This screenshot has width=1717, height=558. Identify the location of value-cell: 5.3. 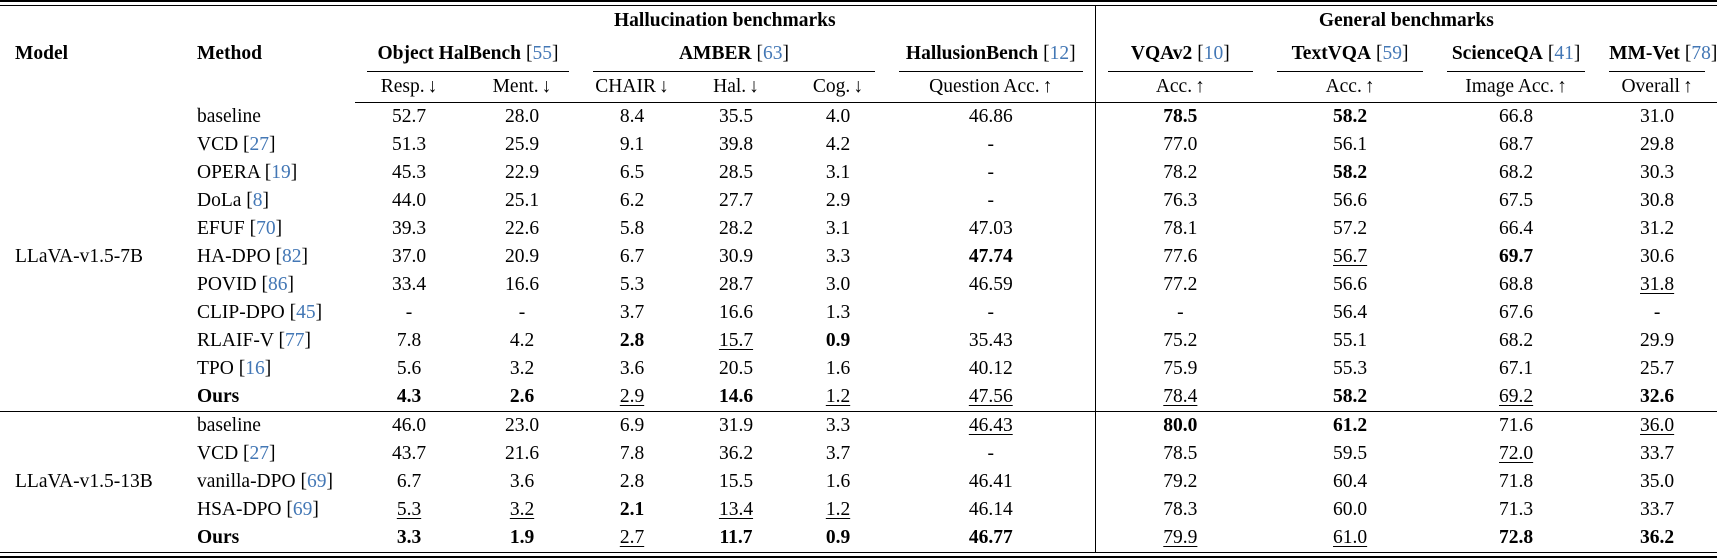
(409, 509).